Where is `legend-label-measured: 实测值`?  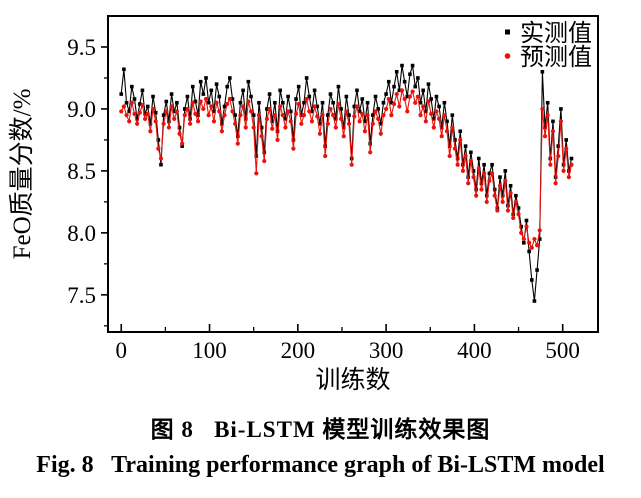 legend-label-measured: 实测值 is located at coordinates (556, 33).